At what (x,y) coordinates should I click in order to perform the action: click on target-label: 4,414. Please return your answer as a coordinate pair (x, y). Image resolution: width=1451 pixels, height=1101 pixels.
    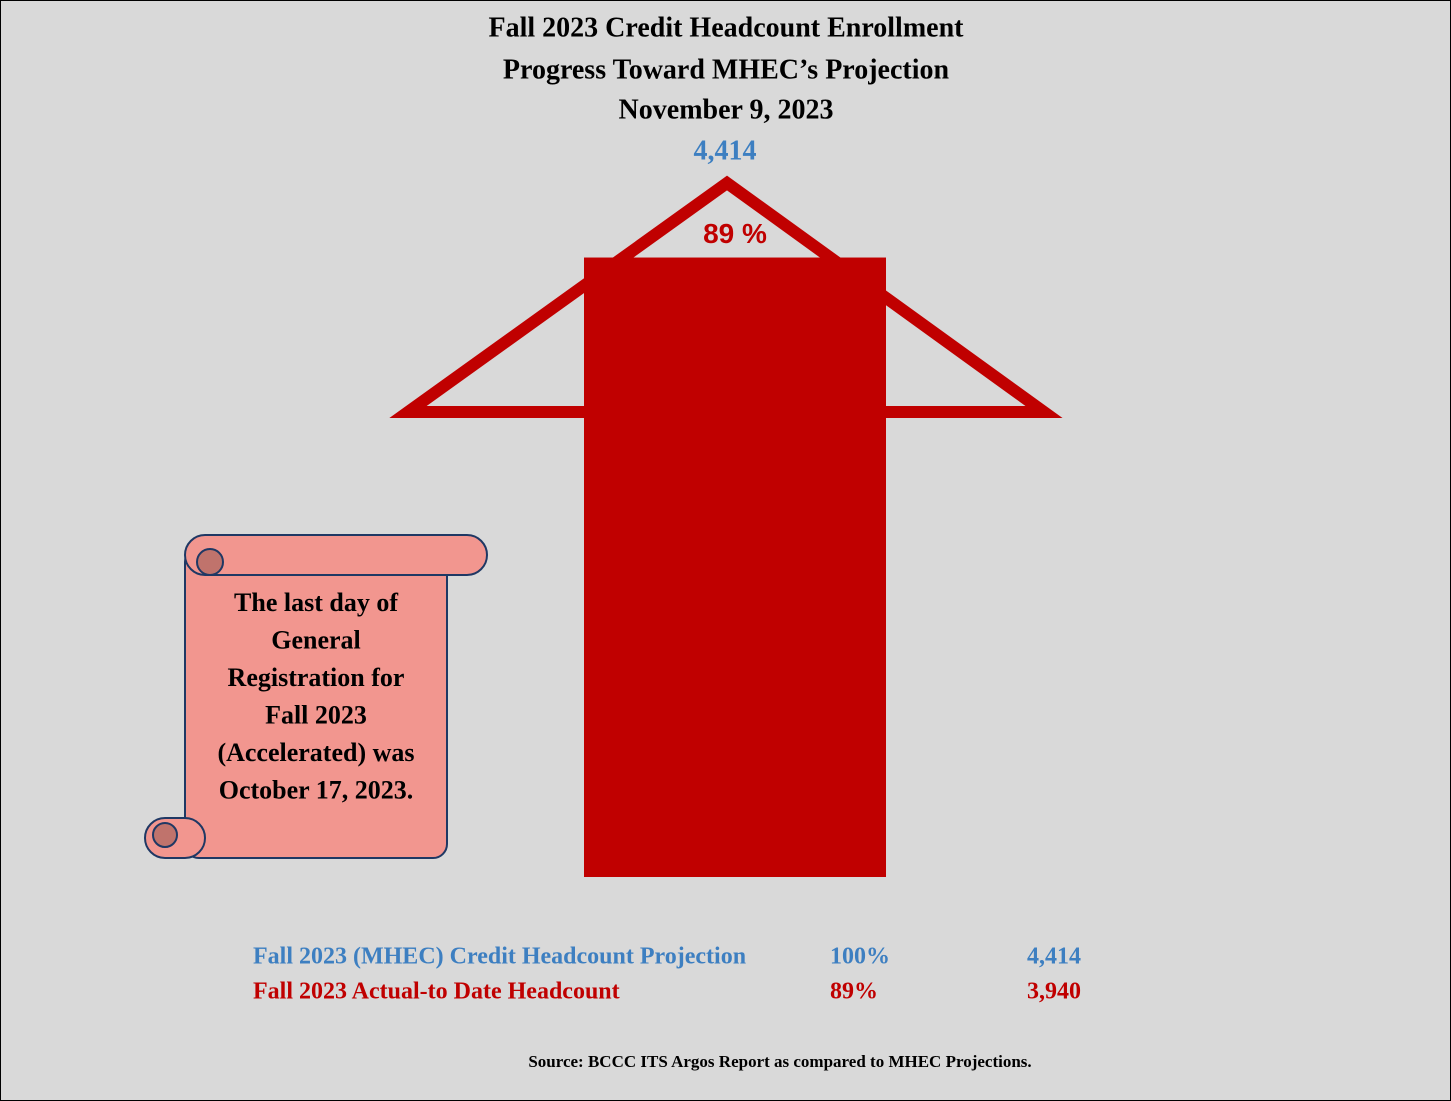
    Looking at the image, I should click on (725, 150).